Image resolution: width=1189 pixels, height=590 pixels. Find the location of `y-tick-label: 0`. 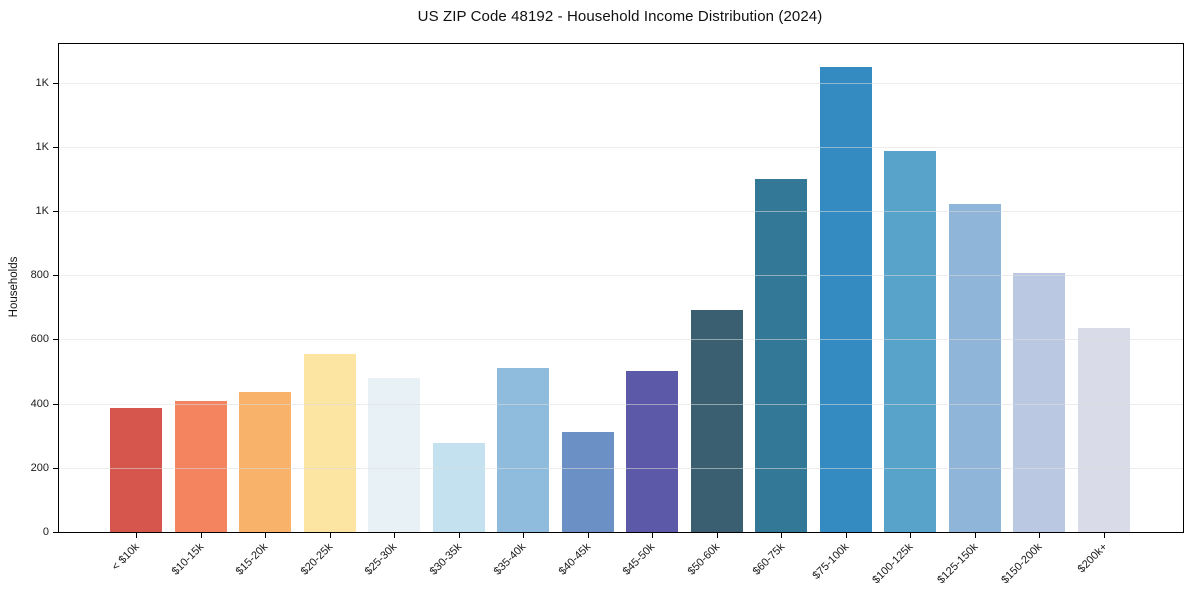

y-tick-label: 0 is located at coordinates (45, 532).